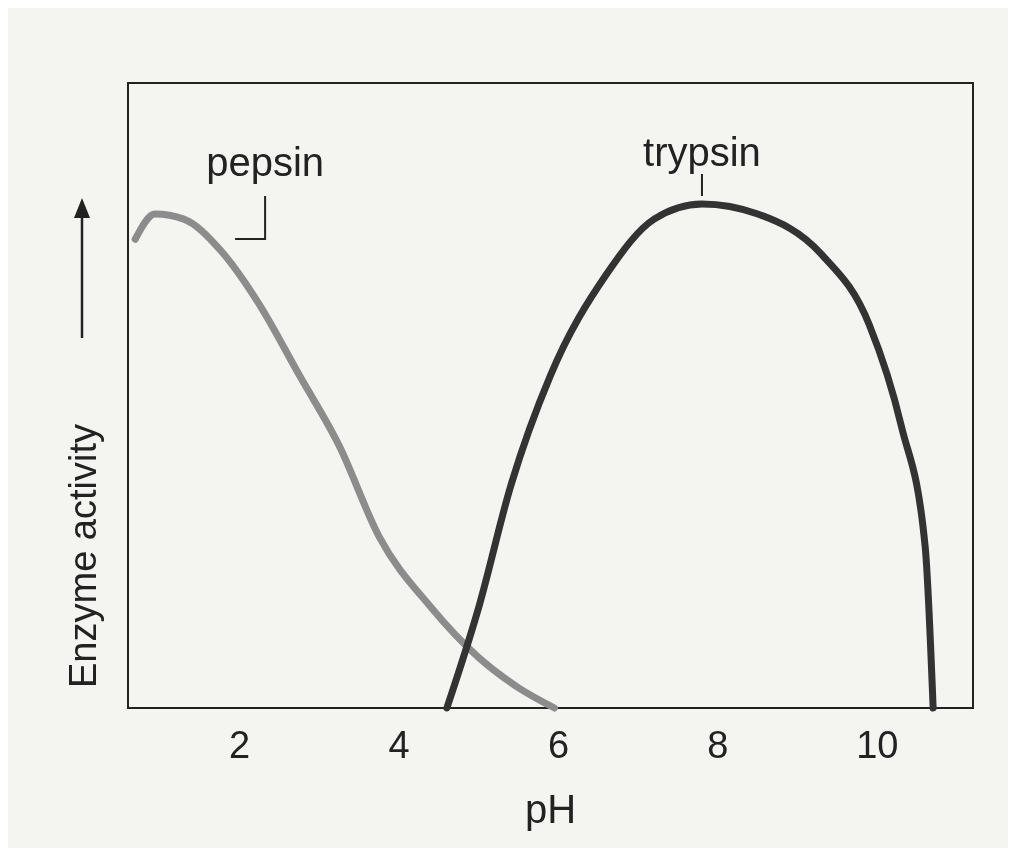 The height and width of the screenshot is (857, 1024). What do you see at coordinates (83, 556) in the screenshot?
I see `y-axis-title: Enzyme activity` at bounding box center [83, 556].